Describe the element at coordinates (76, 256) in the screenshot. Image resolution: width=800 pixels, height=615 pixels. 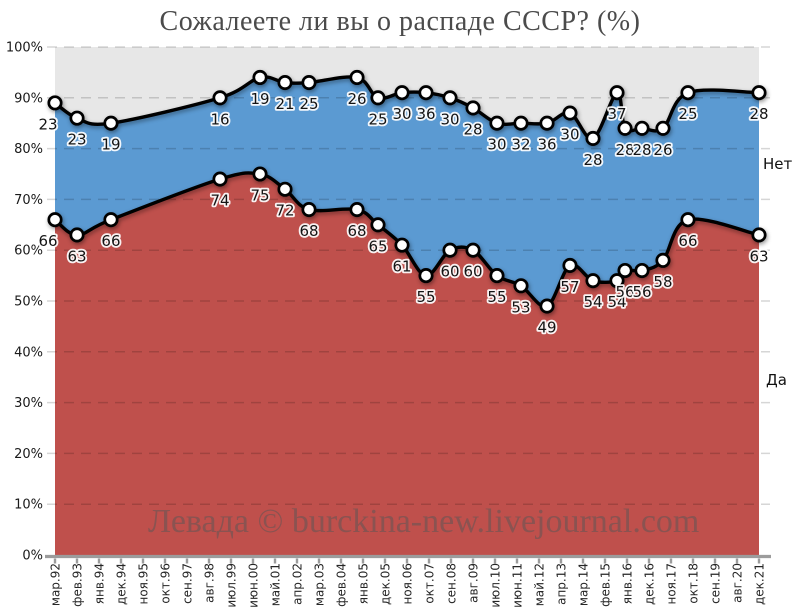
I see `data-label: 63` at that location.